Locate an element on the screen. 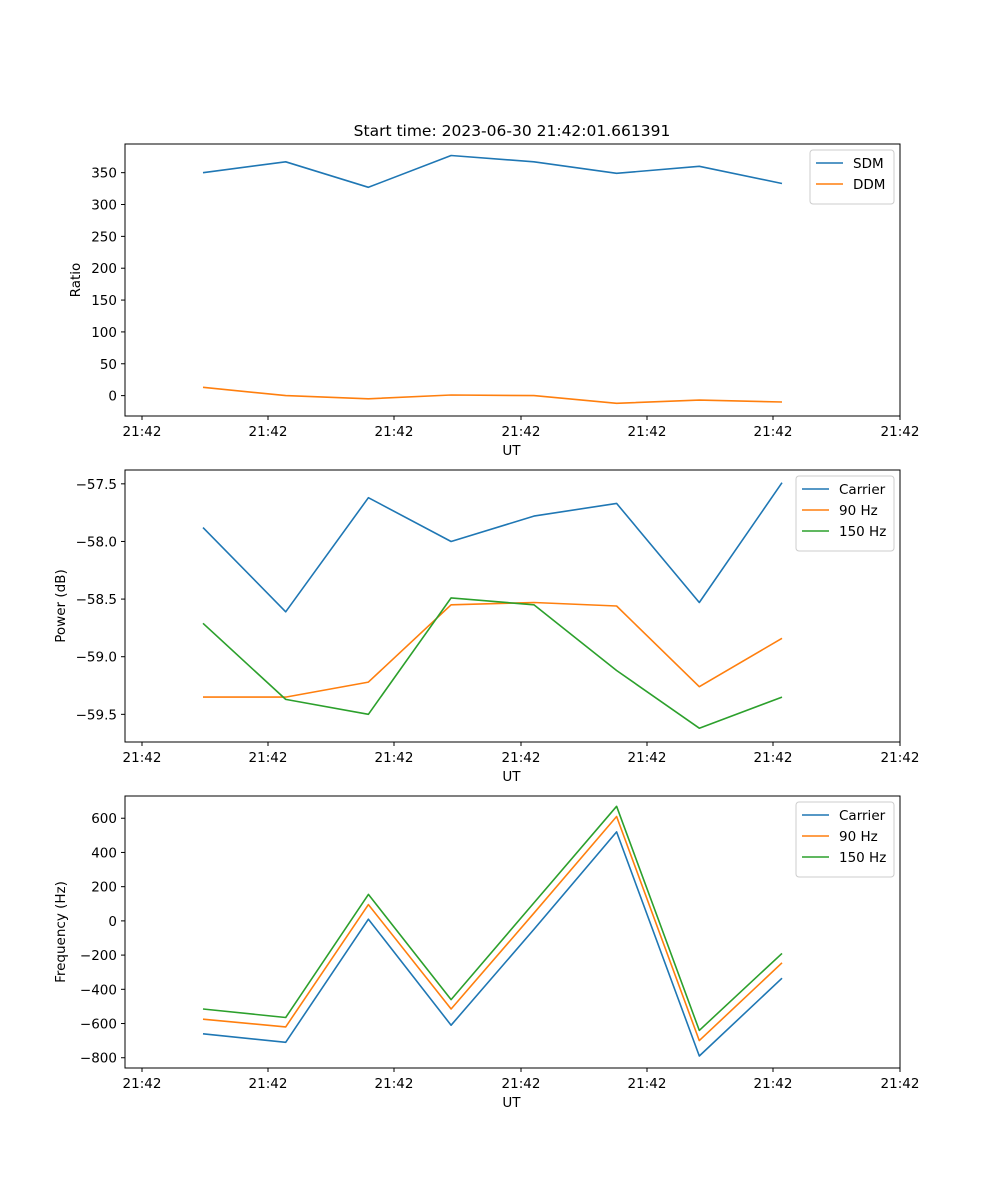 Image resolution: width=1000 pixels, height=1200 pixels. ratio-ytick-label: 200 is located at coordinates (104, 269).